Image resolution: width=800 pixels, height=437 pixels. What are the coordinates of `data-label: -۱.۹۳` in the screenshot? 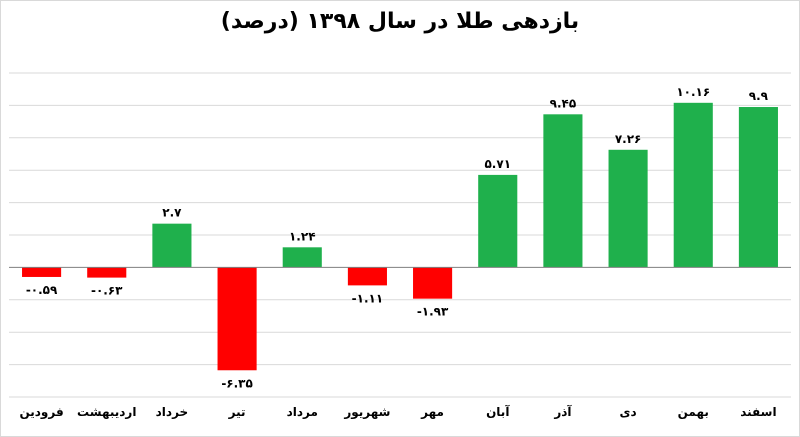 It's located at (433, 312).